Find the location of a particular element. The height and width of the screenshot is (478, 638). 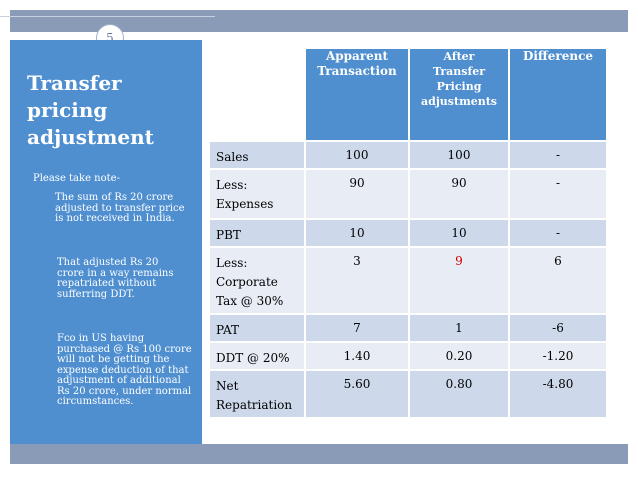

row-label: Sales is located at coordinates (257, 155).